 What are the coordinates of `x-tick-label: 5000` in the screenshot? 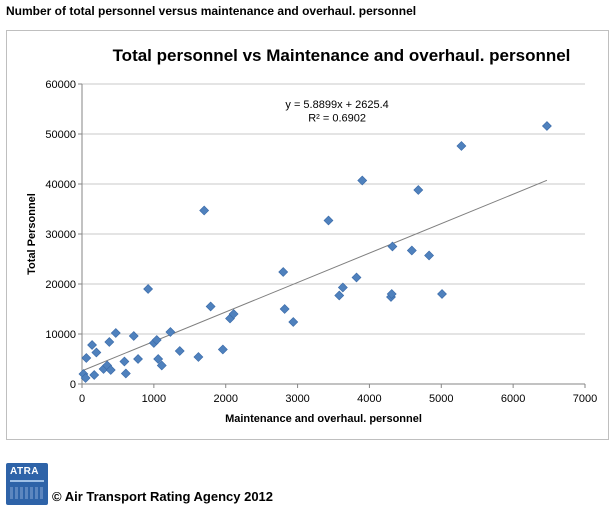 It's located at (441, 399).